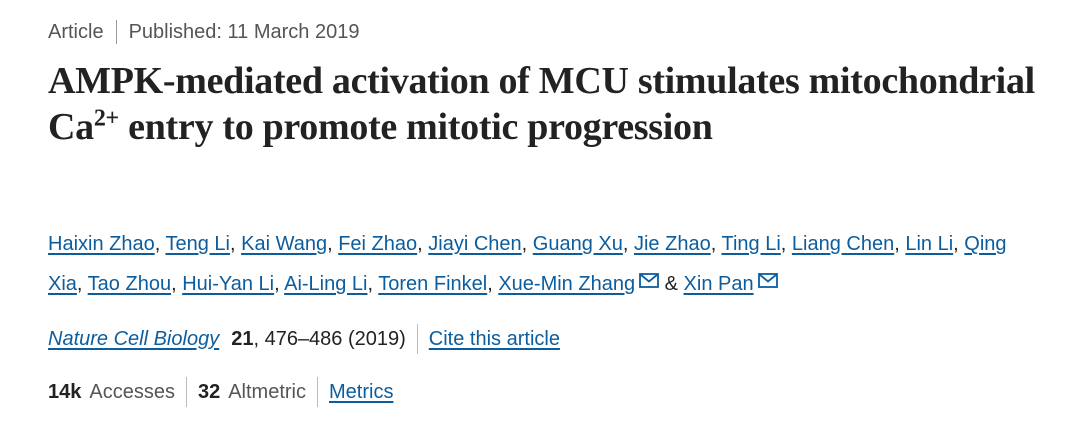 The width and height of the screenshot is (1080, 425). Describe the element at coordinates (475, 244) in the screenshot. I see `author-link: Jiayi Chen` at that location.